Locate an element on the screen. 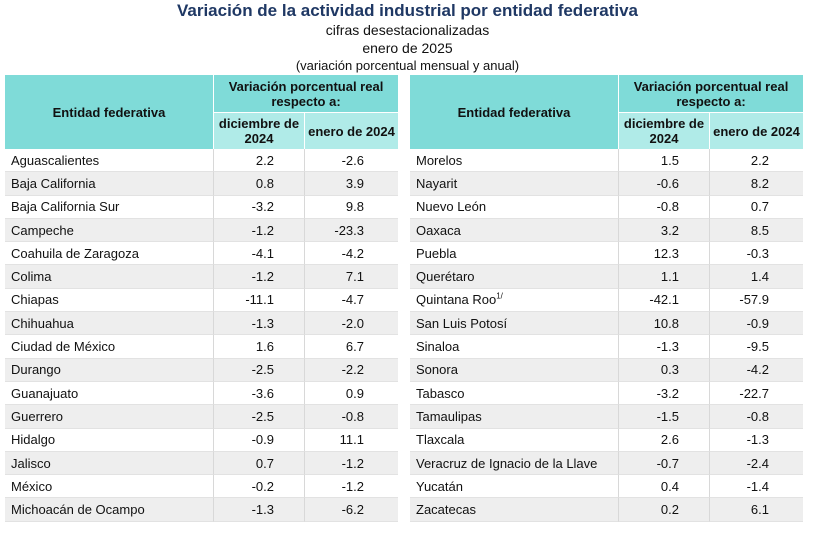  subtitle-units: (variación porcentual mensual y anual) is located at coordinates (407, 65).